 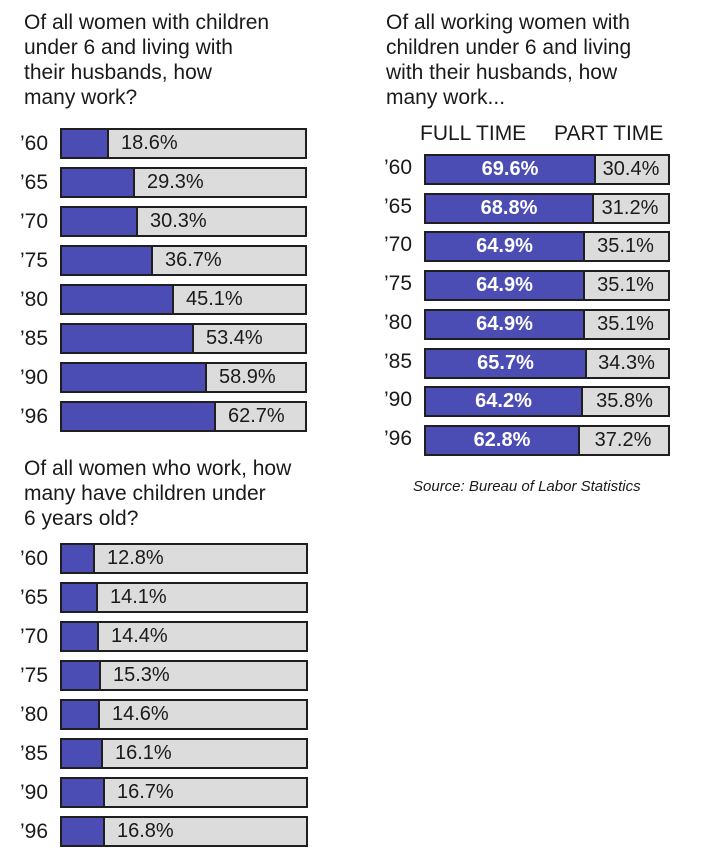 What do you see at coordinates (178, 221) in the screenshot?
I see `value-label: 30.3%` at bounding box center [178, 221].